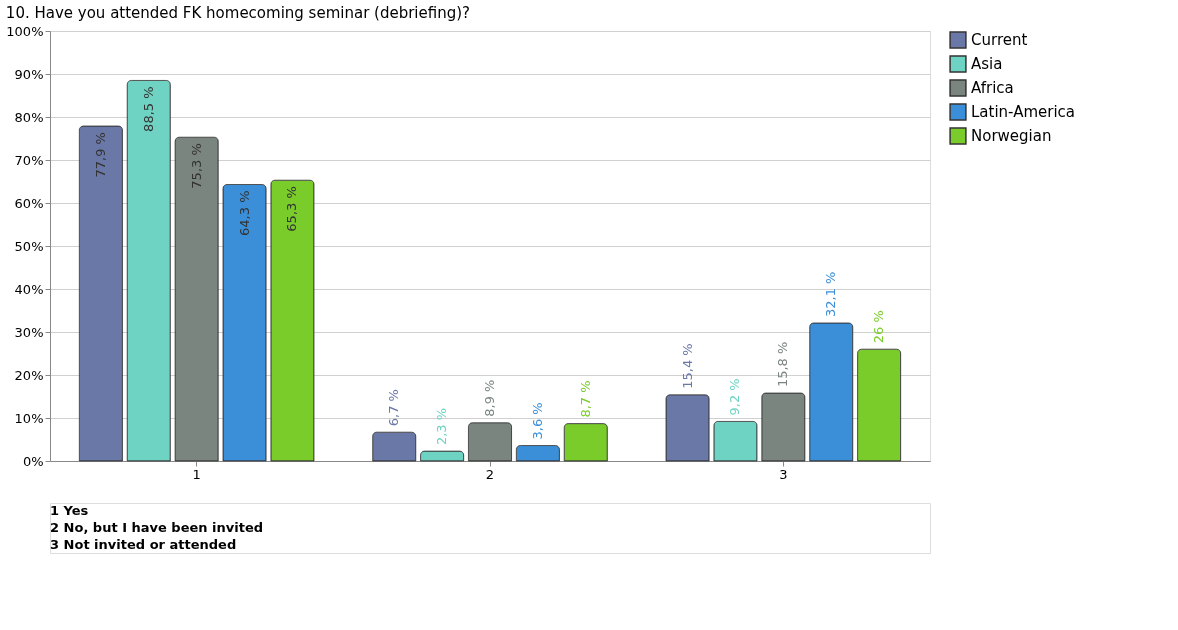  Describe the element at coordinates (29, 418) in the screenshot. I see `y-tick-label: 10%` at that location.